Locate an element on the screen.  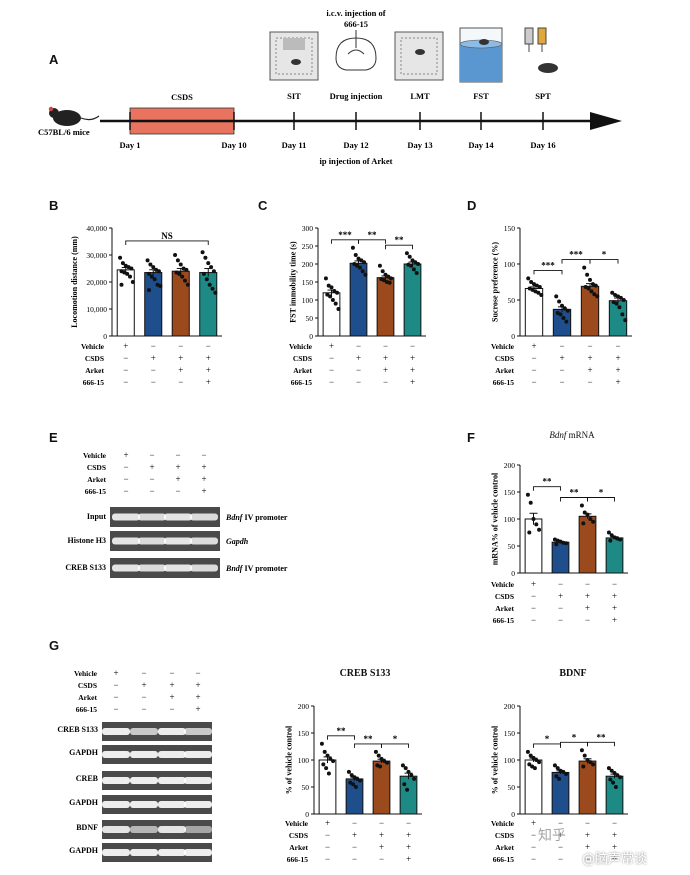
significance-label: ** is located at coordinates (342, 731).